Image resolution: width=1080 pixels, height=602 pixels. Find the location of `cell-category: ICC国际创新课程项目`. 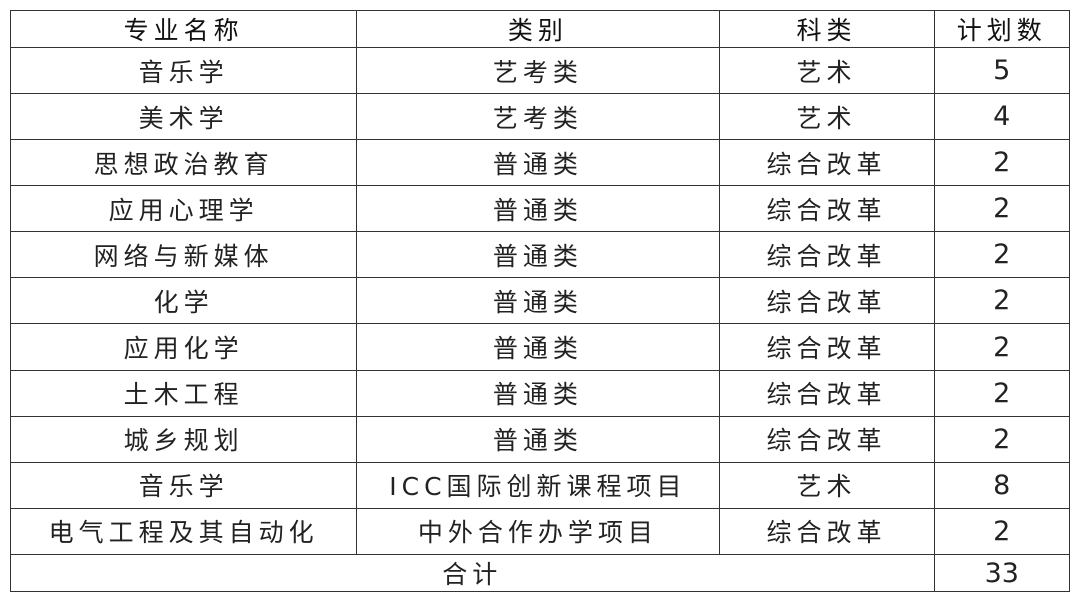

cell-category: ICC国际创新课程项目 is located at coordinates (538, 485).